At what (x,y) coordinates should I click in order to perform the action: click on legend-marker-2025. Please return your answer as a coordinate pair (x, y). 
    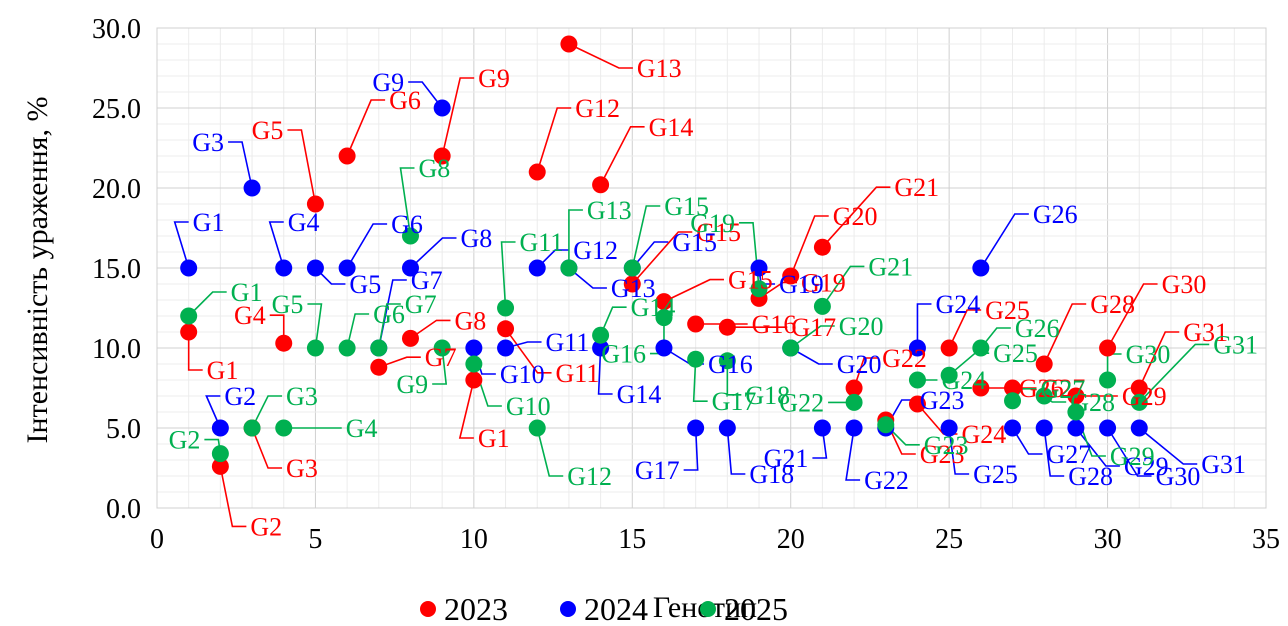
    Looking at the image, I should click on (708, 609).